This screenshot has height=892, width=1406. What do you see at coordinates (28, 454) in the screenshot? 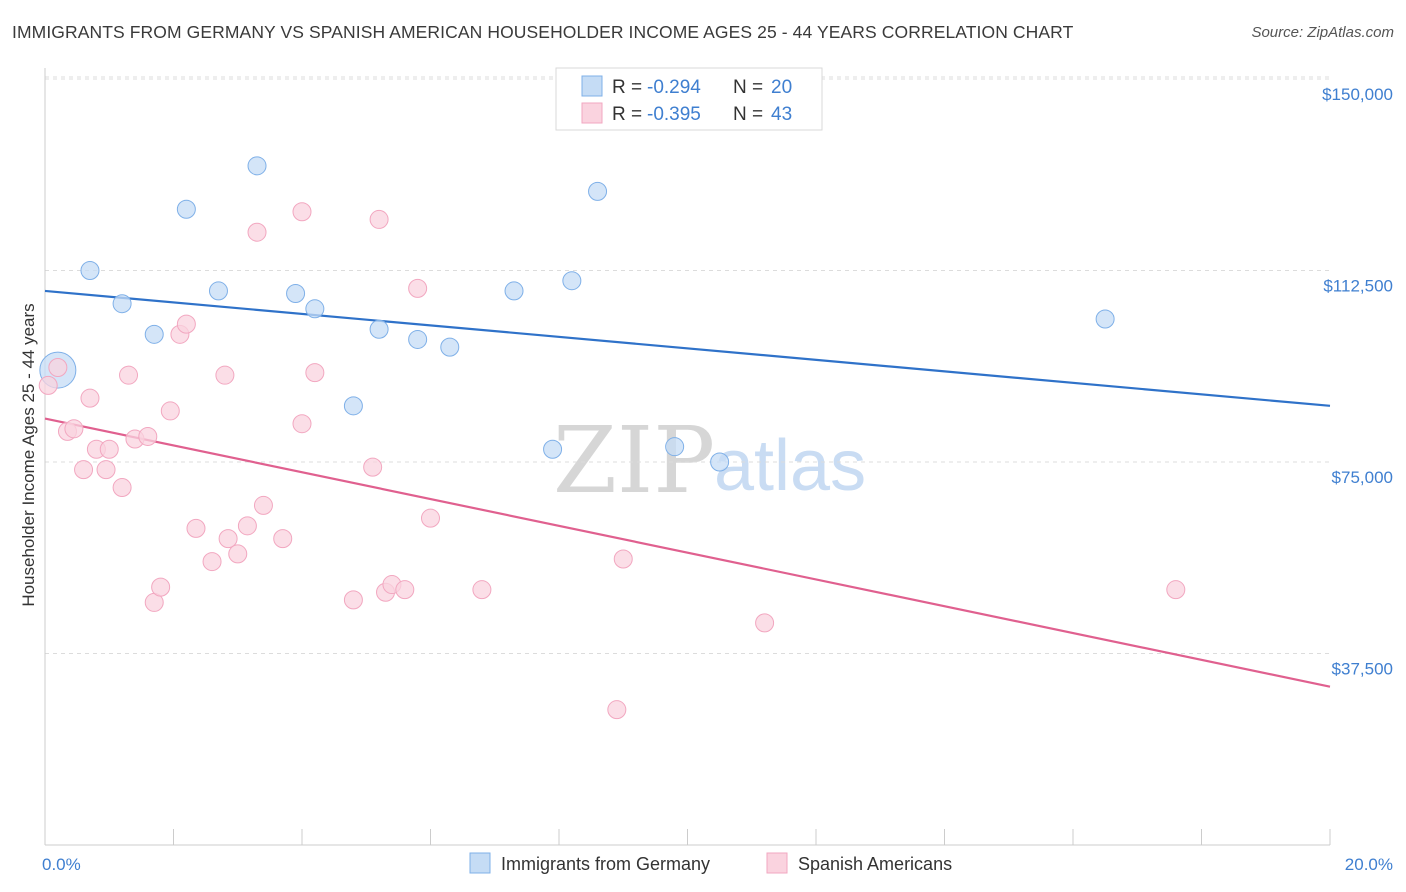
I see `y-axis-label: Householder Income Ages 25 - 44 years` at bounding box center [28, 454].